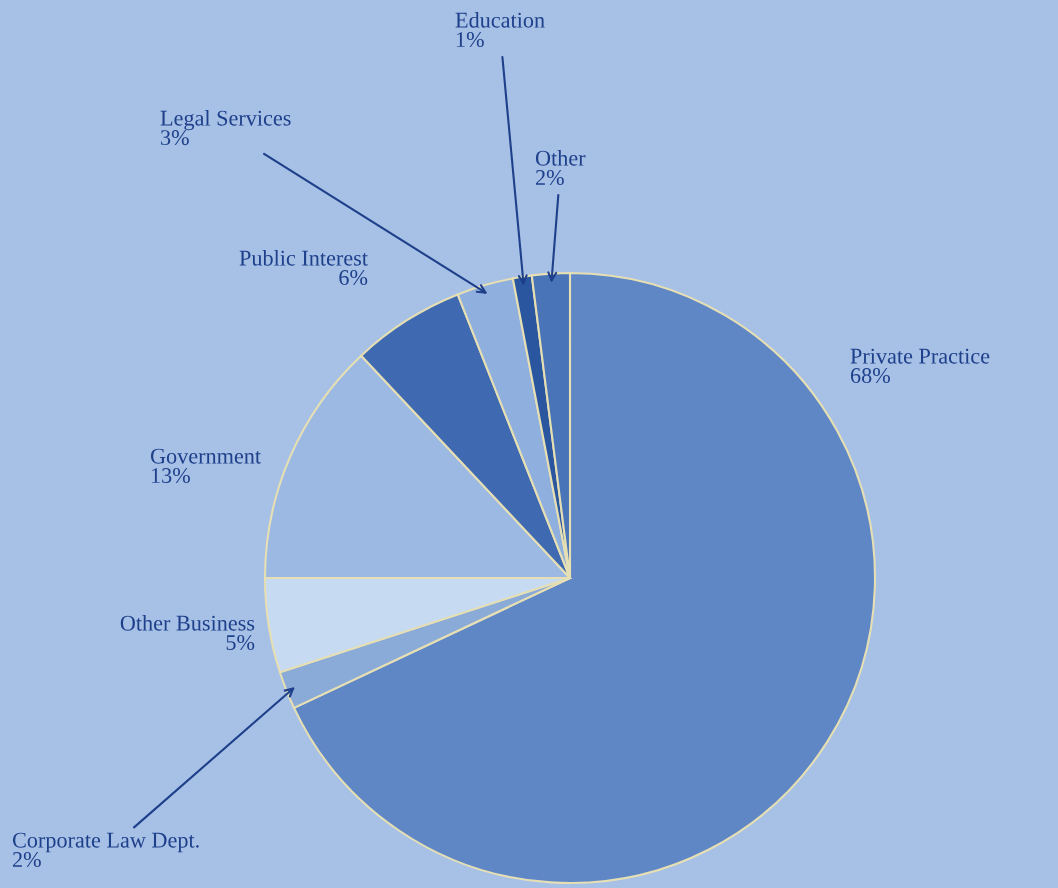  What do you see at coordinates (187, 623) in the screenshot?
I see `slice-label: Other Business` at bounding box center [187, 623].